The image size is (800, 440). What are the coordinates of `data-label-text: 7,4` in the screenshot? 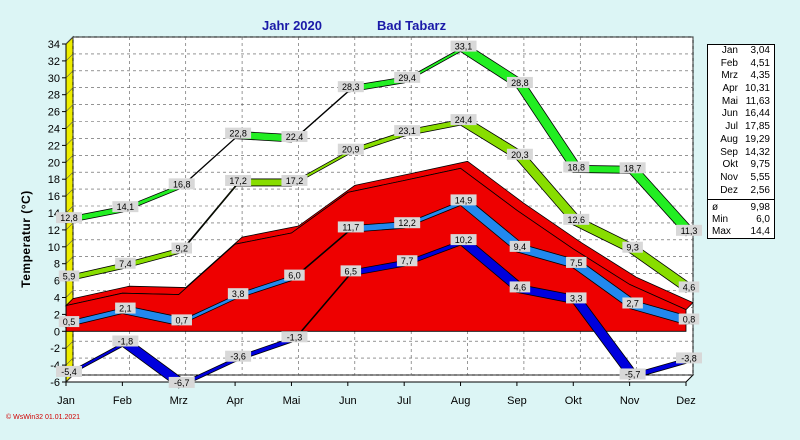 It's located at (125, 264).